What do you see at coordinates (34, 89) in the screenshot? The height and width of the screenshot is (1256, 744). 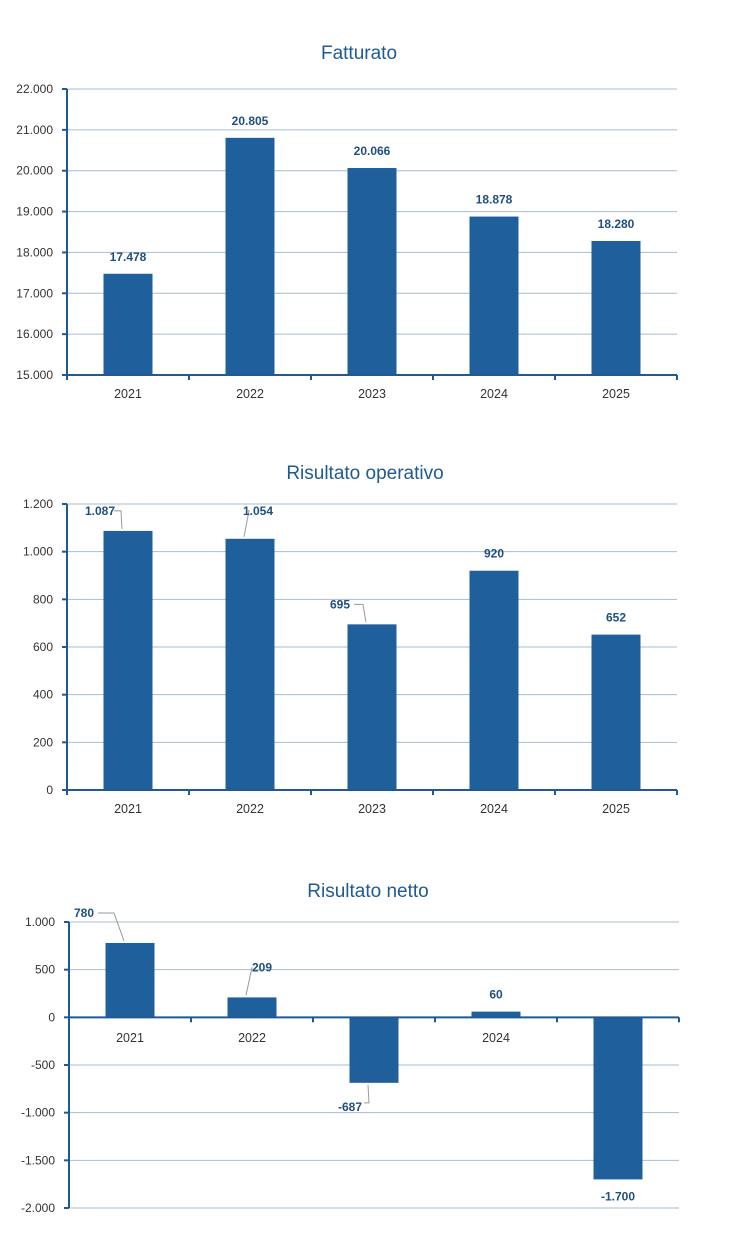 I see `y-tick-label: 22.000` at bounding box center [34, 89].